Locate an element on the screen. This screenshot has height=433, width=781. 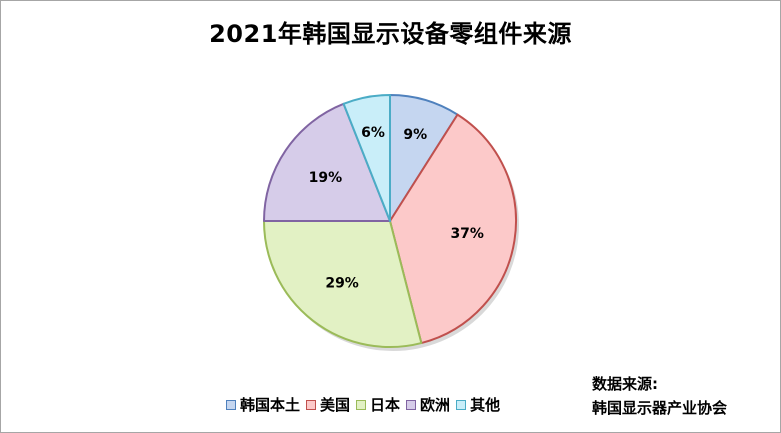
legend-label-4: 欧洲 is located at coordinates (435, 405).